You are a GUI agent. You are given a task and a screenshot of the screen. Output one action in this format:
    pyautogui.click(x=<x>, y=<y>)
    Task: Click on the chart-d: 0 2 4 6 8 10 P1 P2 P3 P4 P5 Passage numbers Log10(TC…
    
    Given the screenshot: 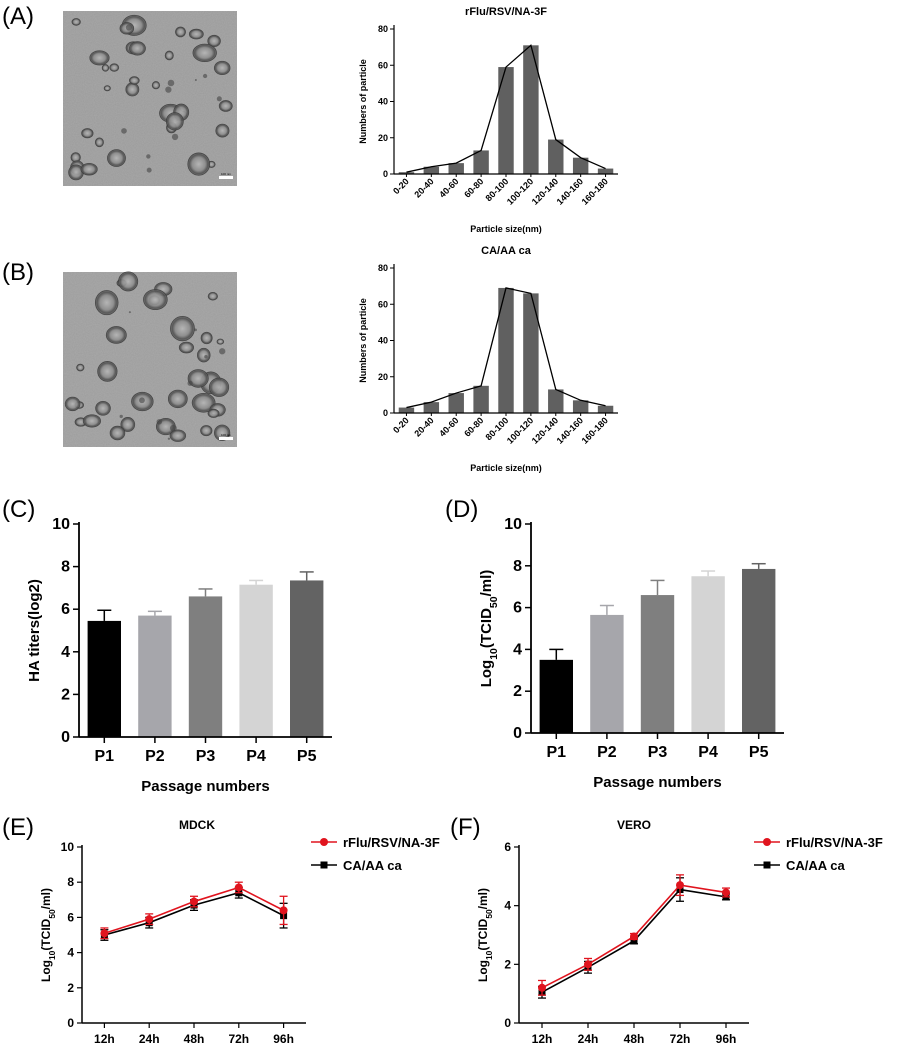 What is the action you would take?
    pyautogui.click(x=631, y=653)
    